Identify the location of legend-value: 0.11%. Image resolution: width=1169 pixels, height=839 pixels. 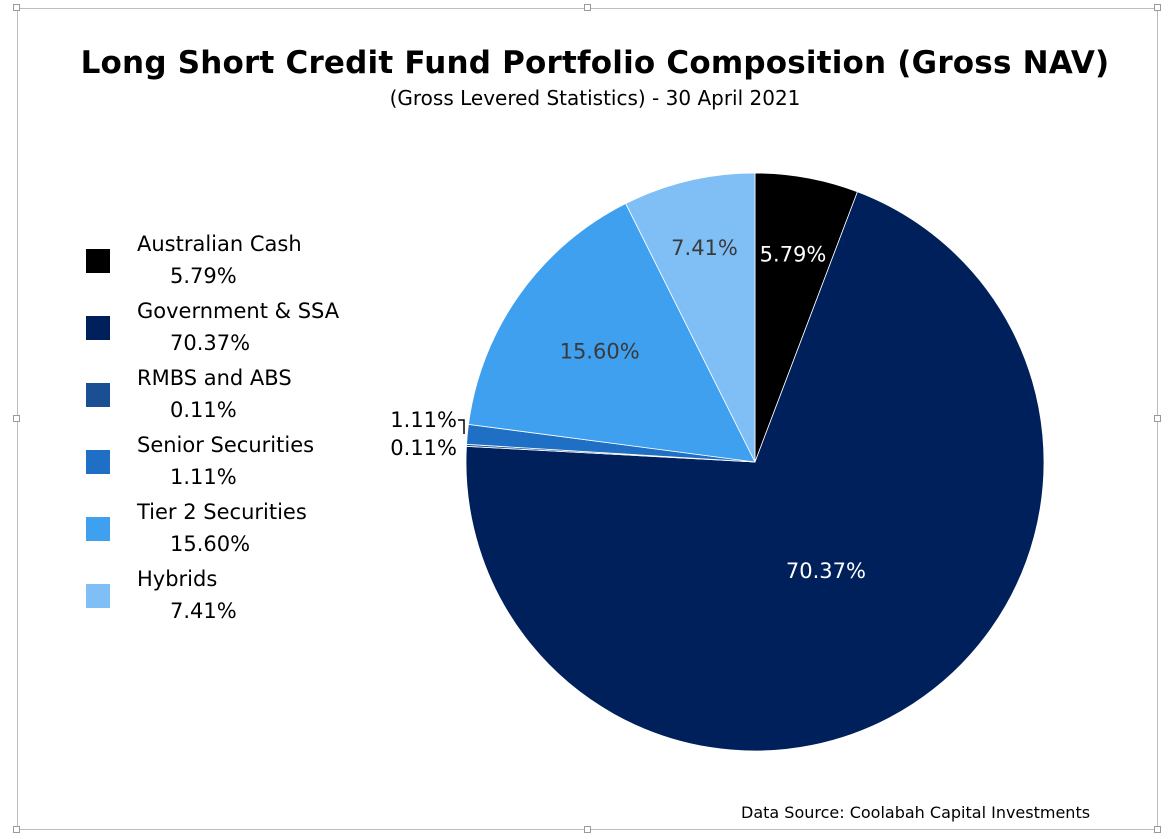
(203, 410).